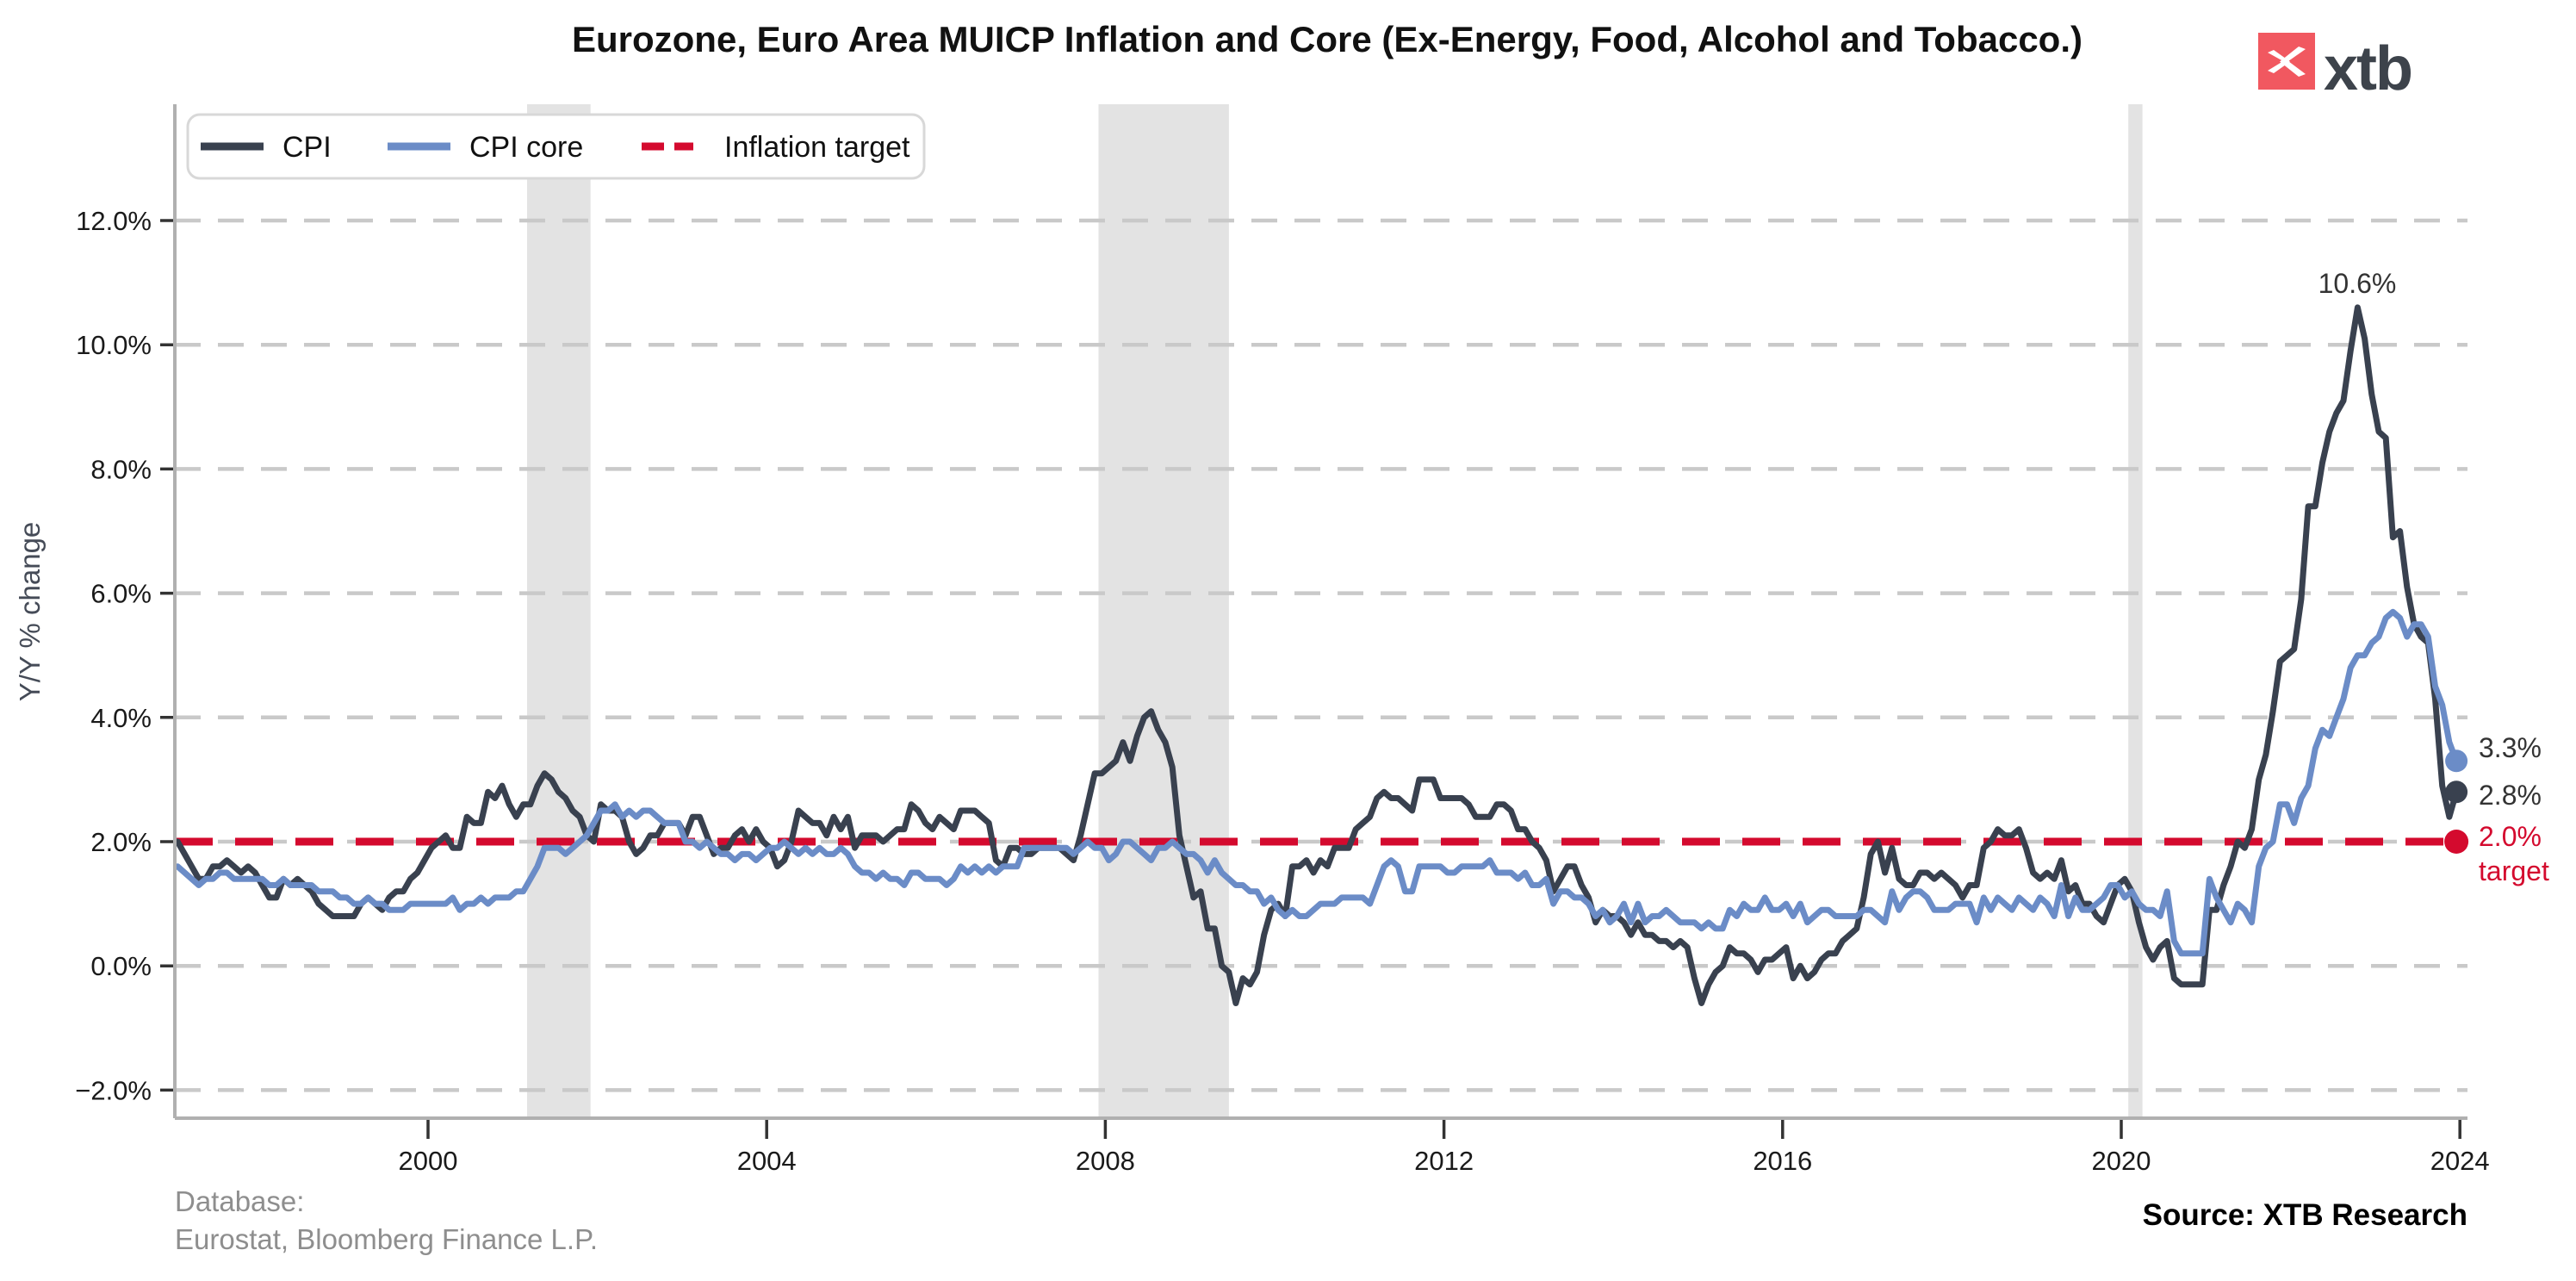  I want to click on source-note: Source: XTB Research, so click(2305, 1215).